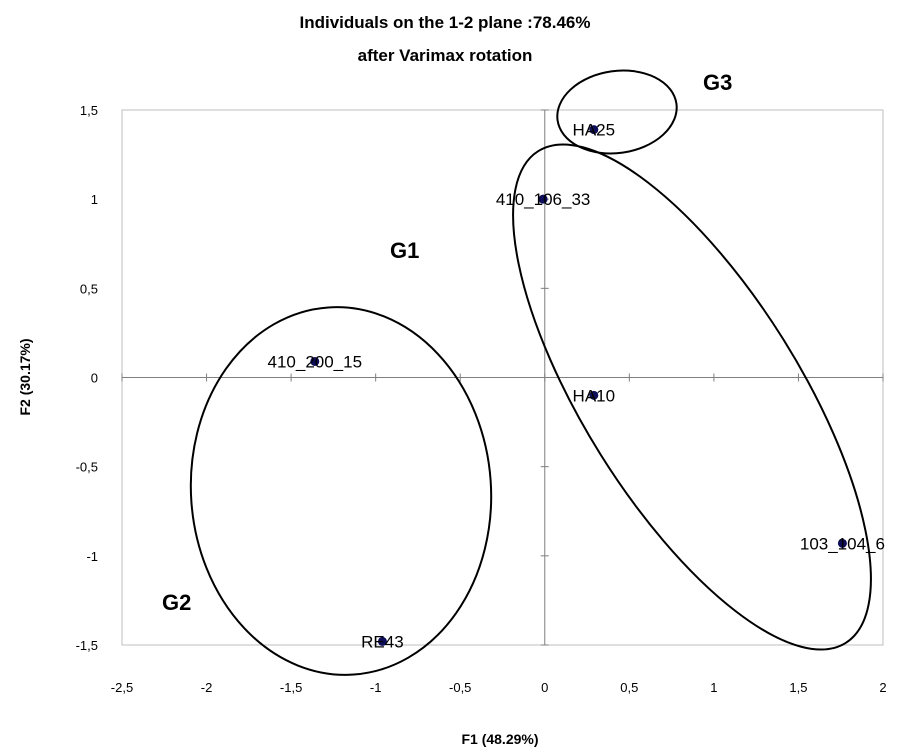  Describe the element at coordinates (87, 378) in the screenshot. I see `y-tick-labels: 1,5 1 0,5 0 -0,5 -1 -1,5` at that location.